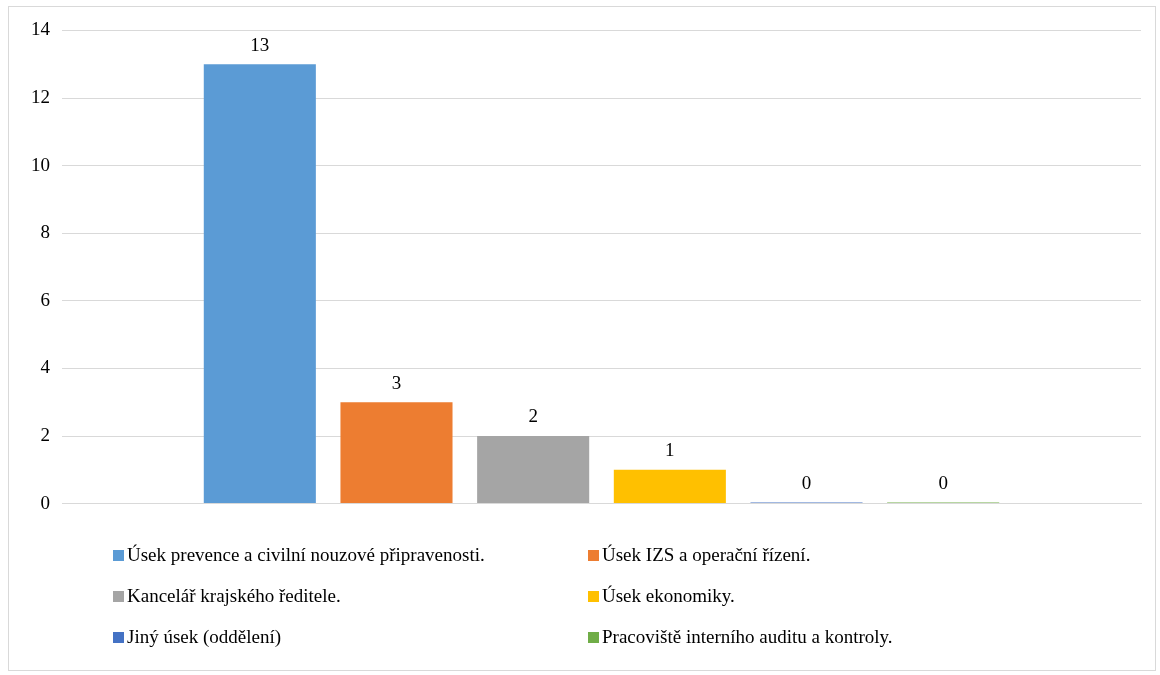 This screenshot has height=675, width=1160. Describe the element at coordinates (670, 450) in the screenshot. I see `data-label: 1` at that location.